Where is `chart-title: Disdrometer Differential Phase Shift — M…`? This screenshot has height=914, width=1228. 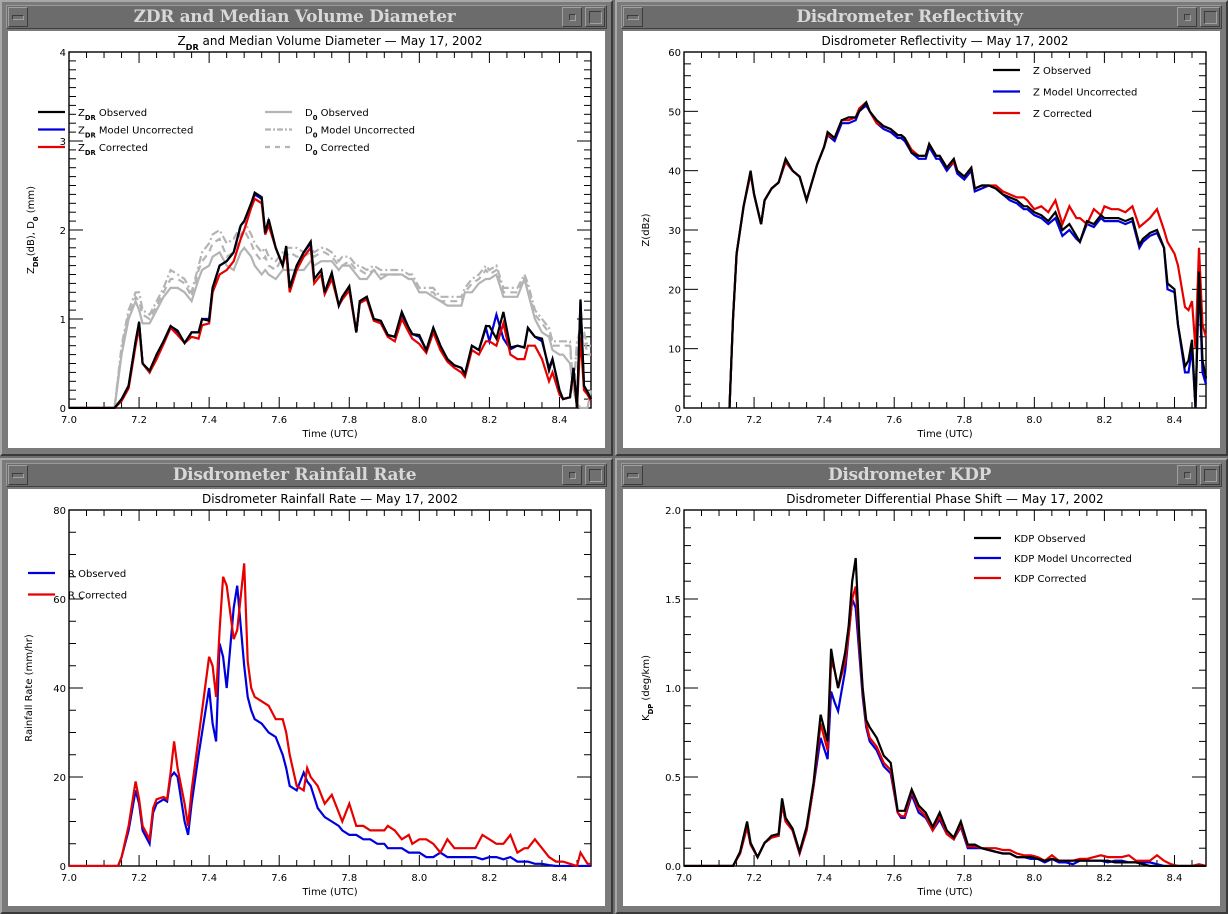
chart-title: Disdrometer Differential Phase Shift — M… is located at coordinates (944, 499).